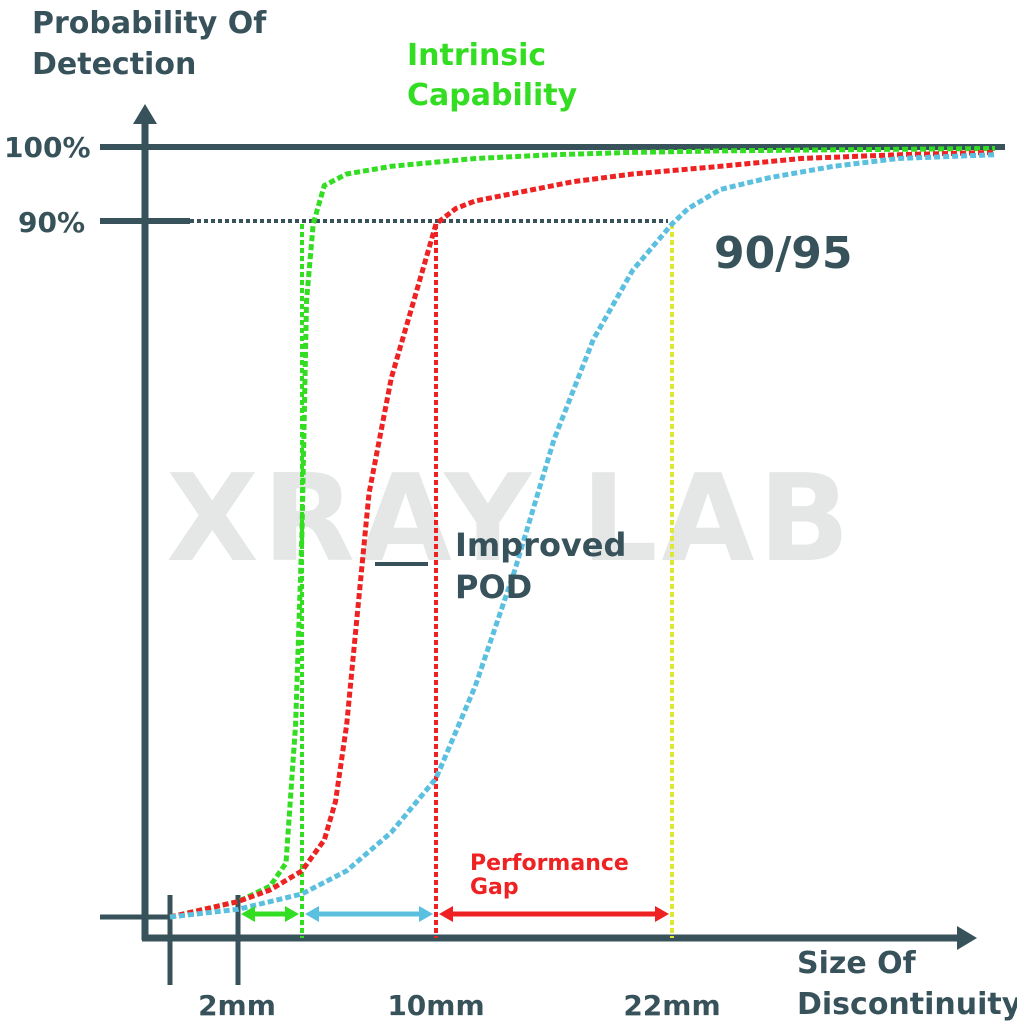 Image resolution: width=1017 pixels, height=1024 pixels. I want to click on range-arrow-2-head-right, so click(662, 914).